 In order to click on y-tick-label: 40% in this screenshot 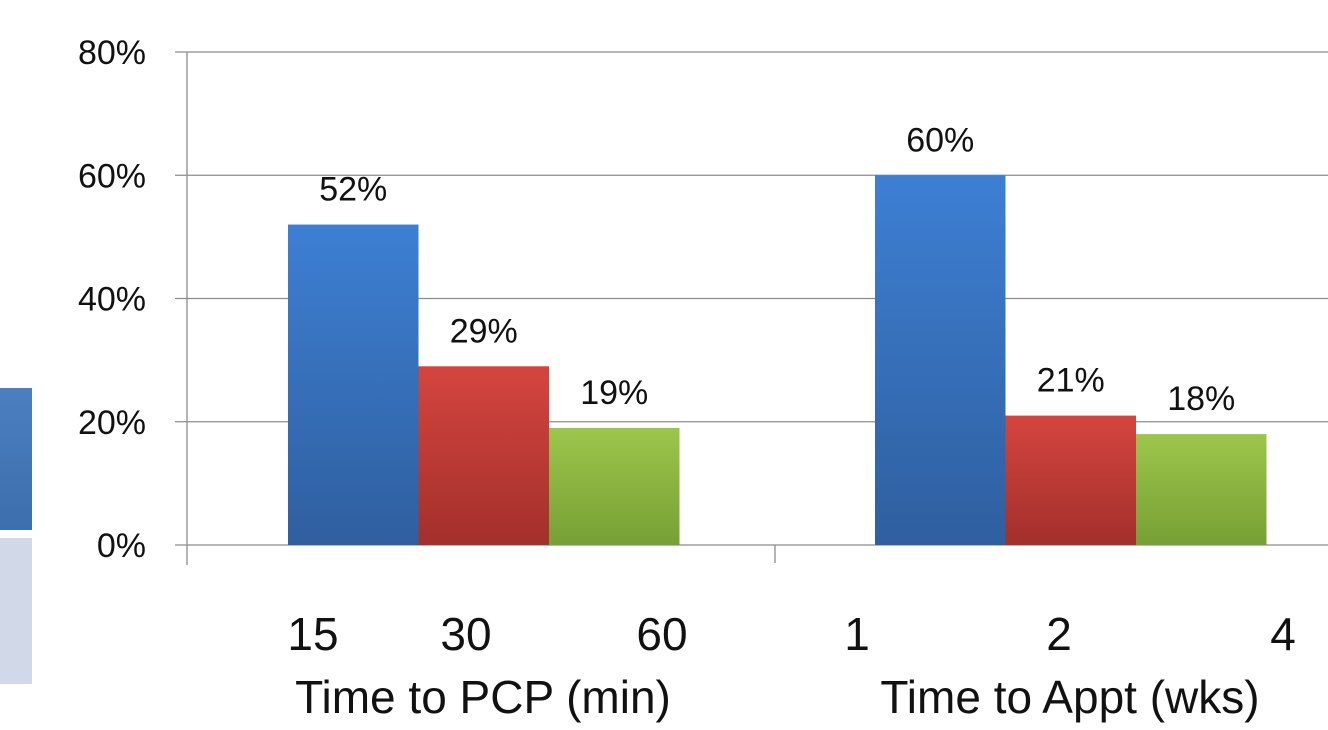, I will do `click(112, 300)`.